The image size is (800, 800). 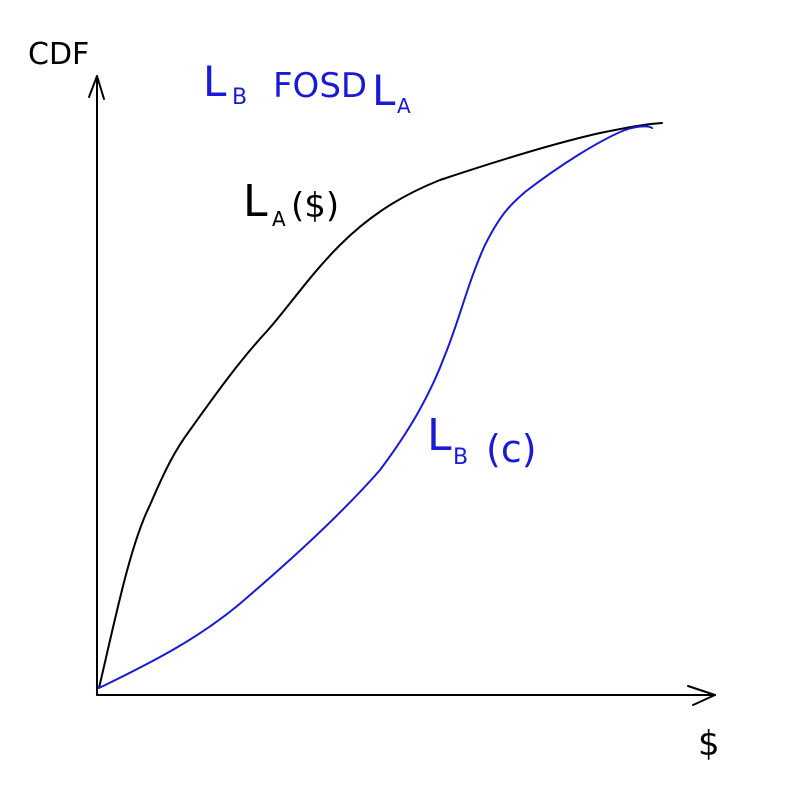 I want to click on x-axis-label: $, so click(x=709, y=744).